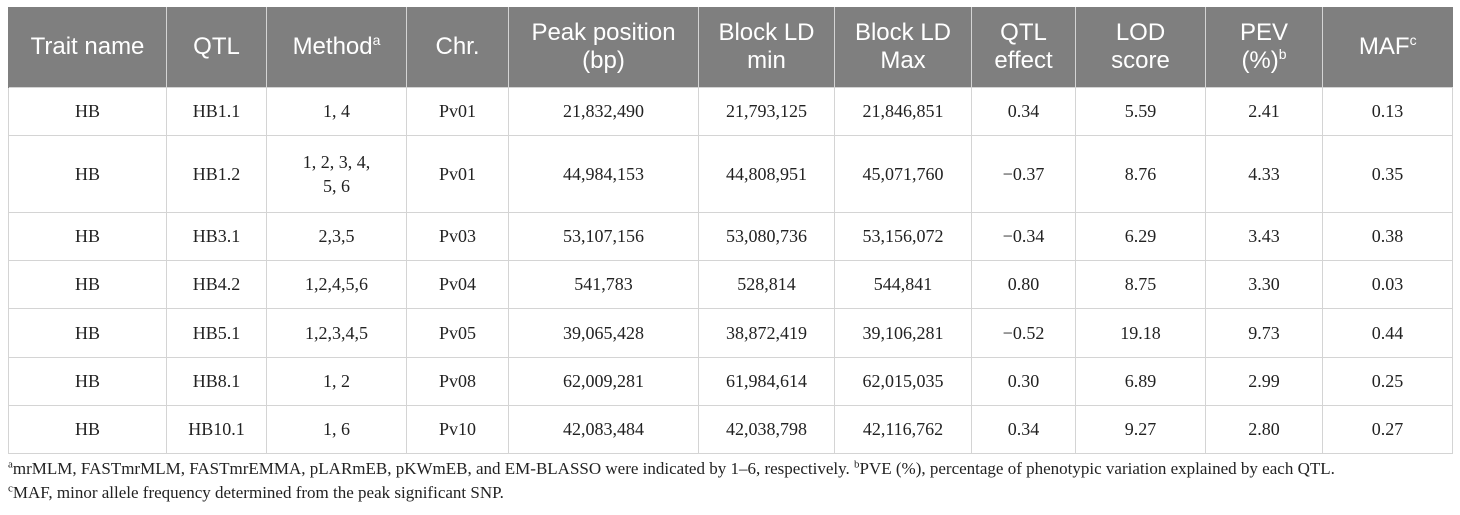 The width and height of the screenshot is (1460, 515). I want to click on cell-method: 2,3,5, so click(336, 236).